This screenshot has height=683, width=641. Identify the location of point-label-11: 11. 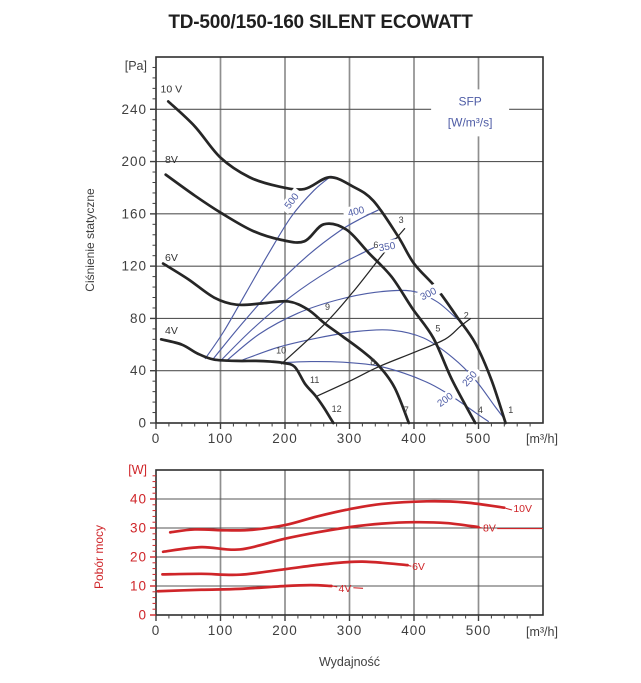
(314, 380).